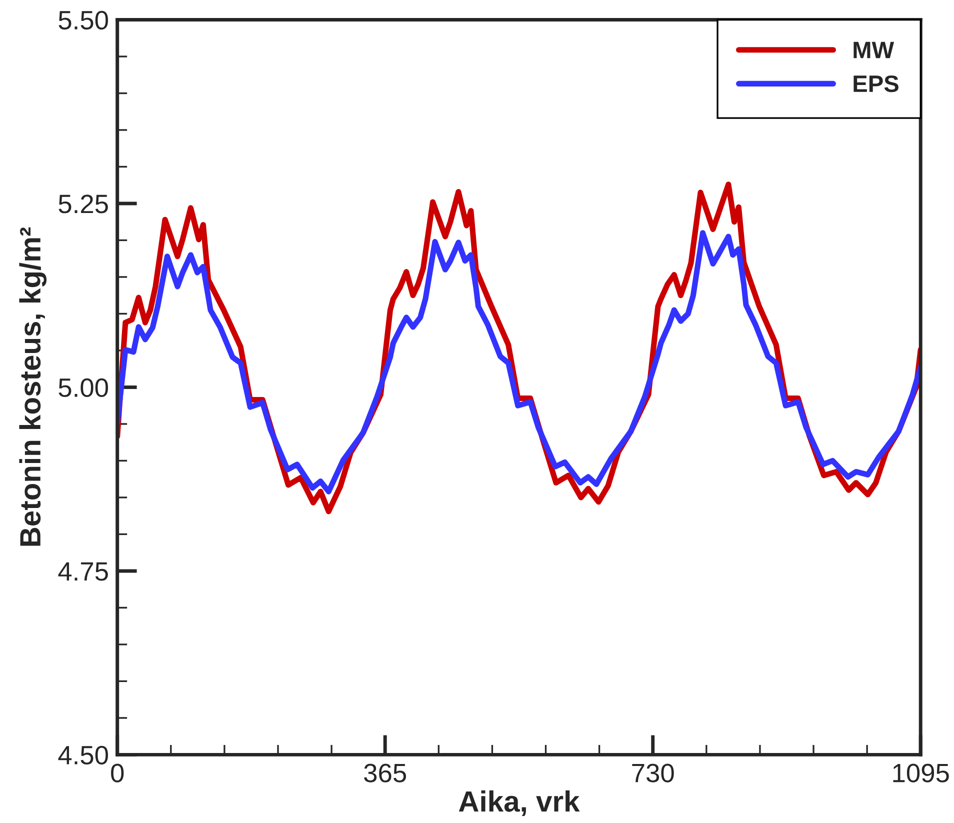 This screenshot has height=823, width=954. Describe the element at coordinates (874, 50) in the screenshot. I see `legend-label: MW` at that location.